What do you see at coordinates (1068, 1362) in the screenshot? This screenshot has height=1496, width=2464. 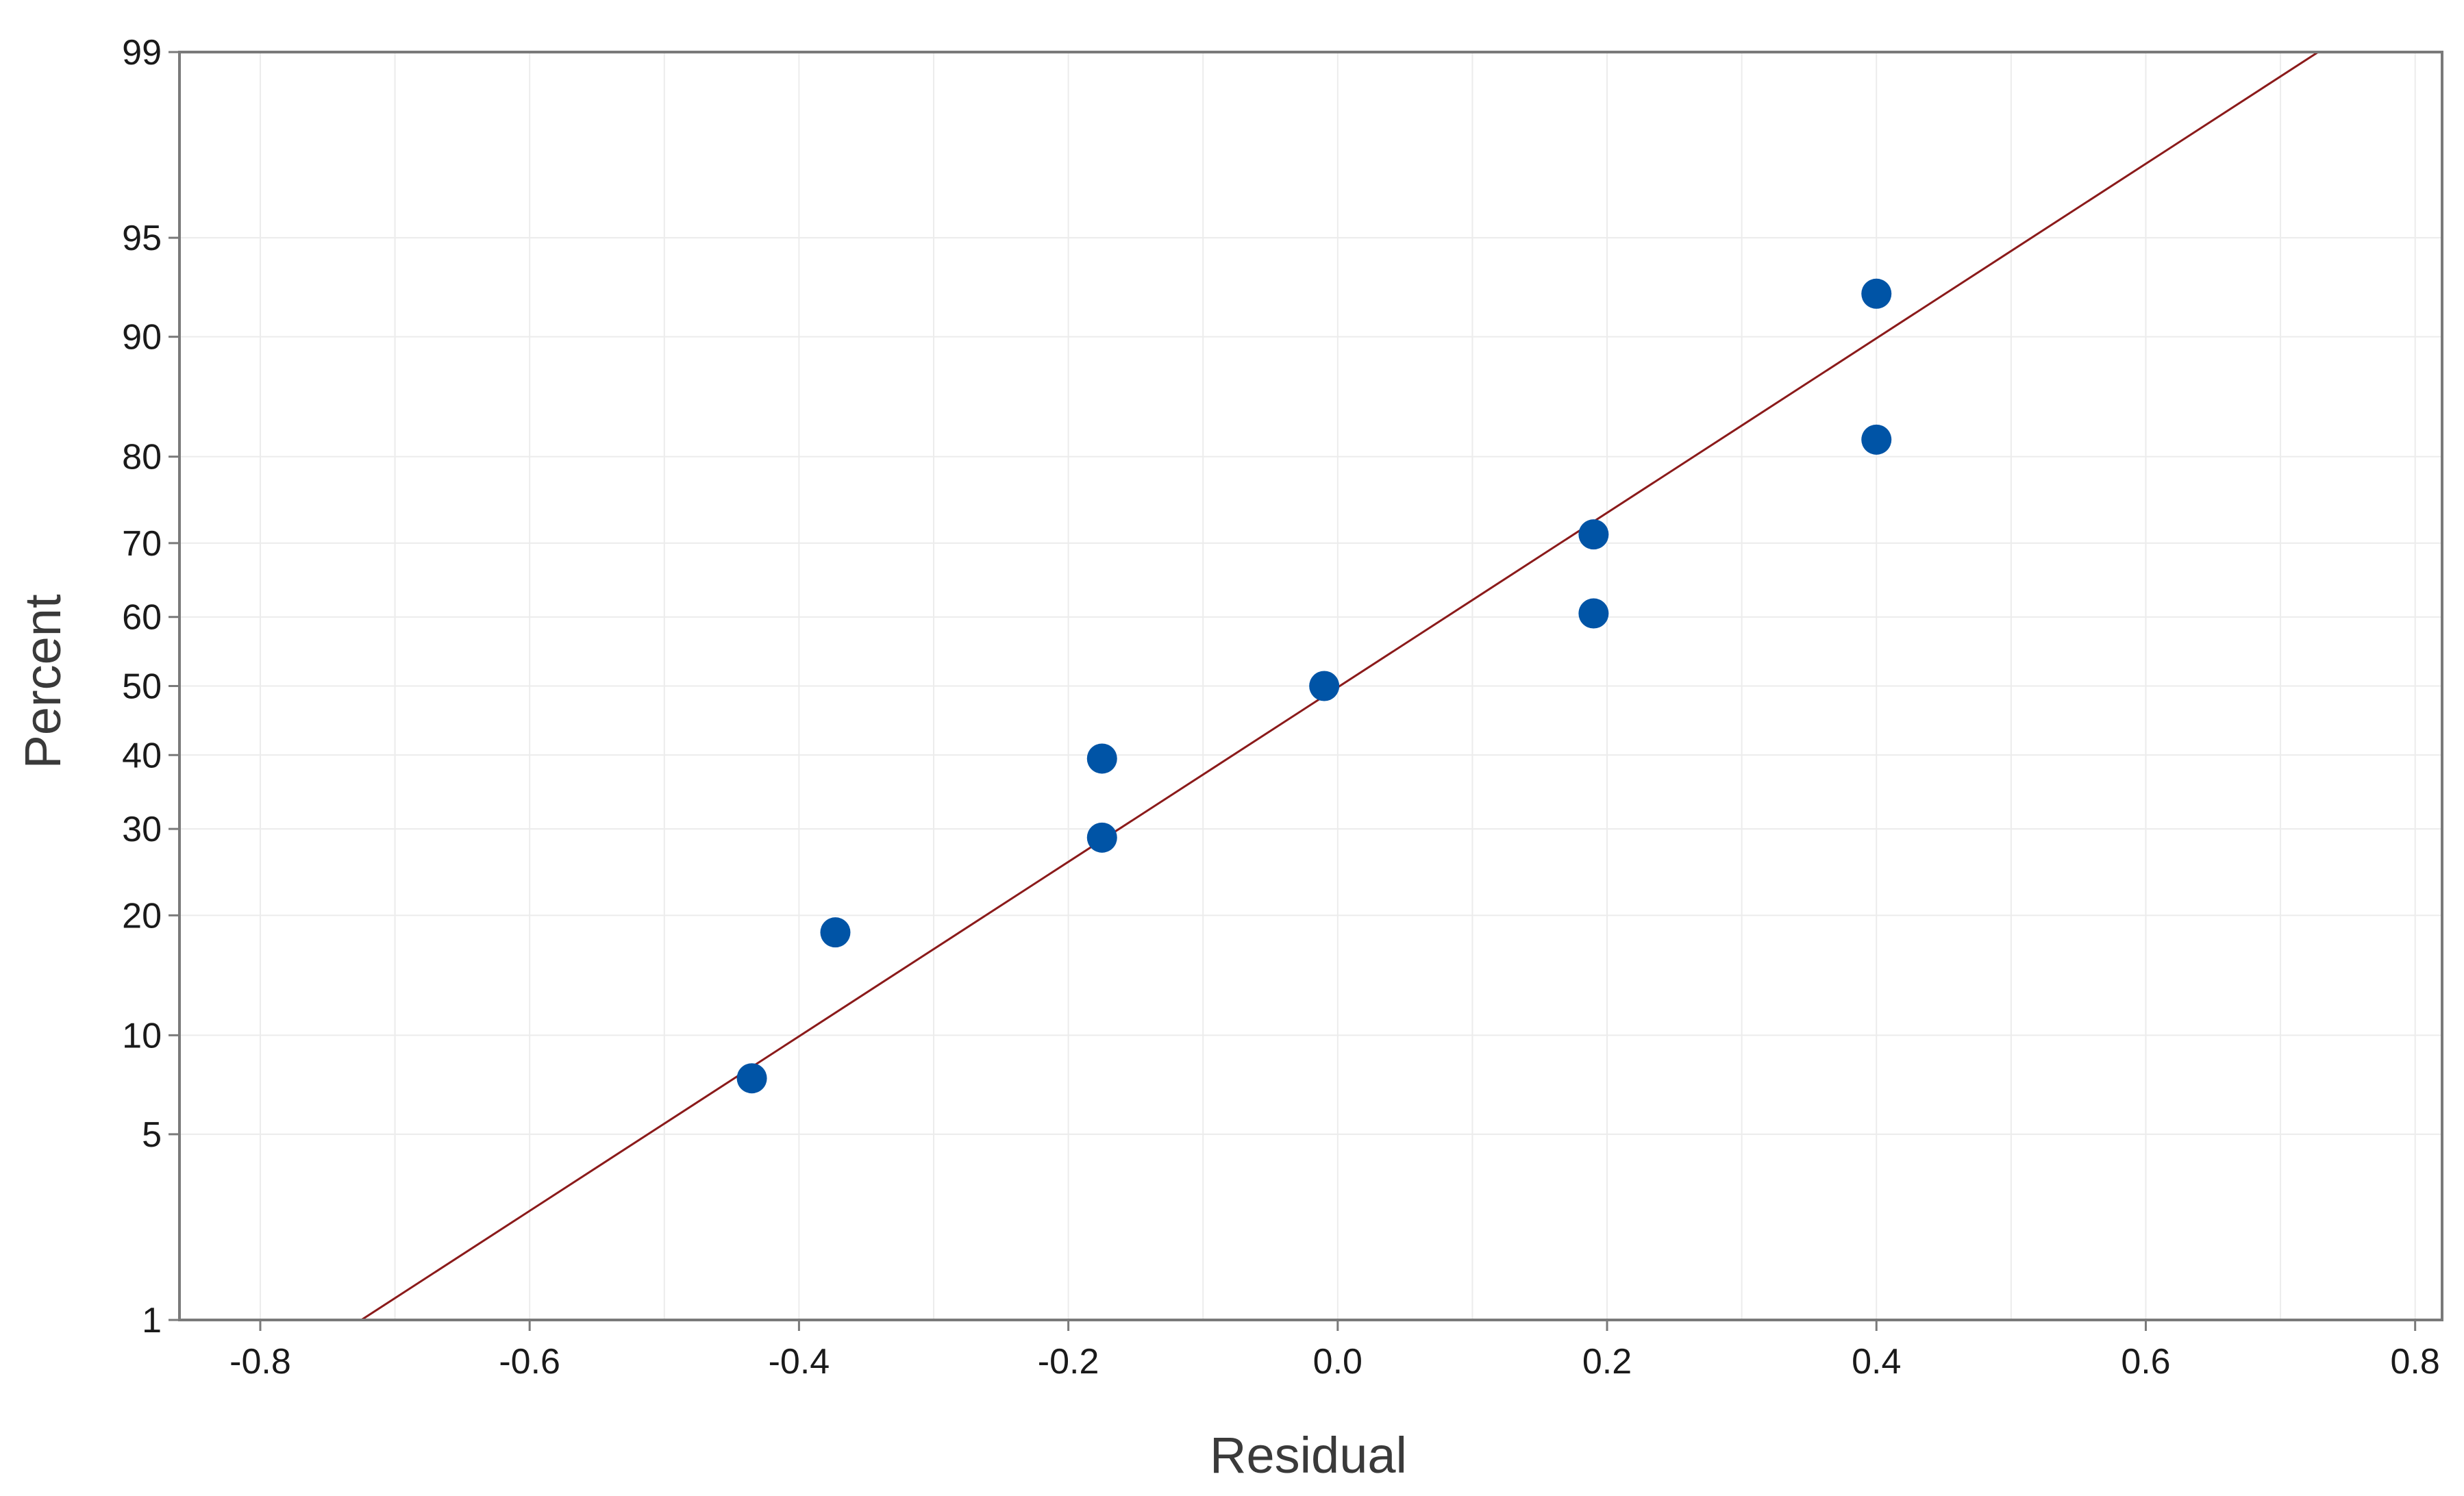 I see `x-tick-label: -0.2` at bounding box center [1068, 1362].